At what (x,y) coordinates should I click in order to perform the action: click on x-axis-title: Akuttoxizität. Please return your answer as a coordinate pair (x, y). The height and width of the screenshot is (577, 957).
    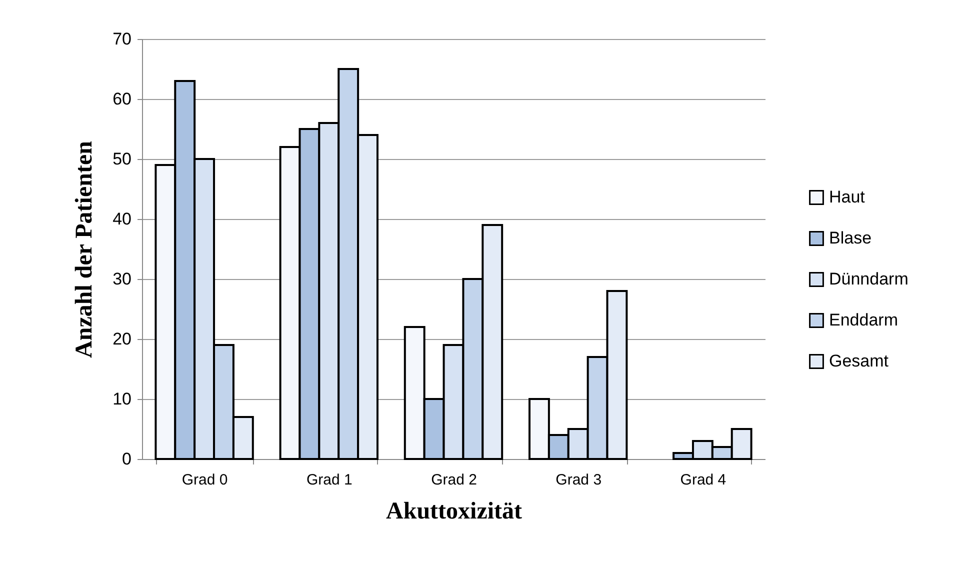
    Looking at the image, I should click on (454, 511).